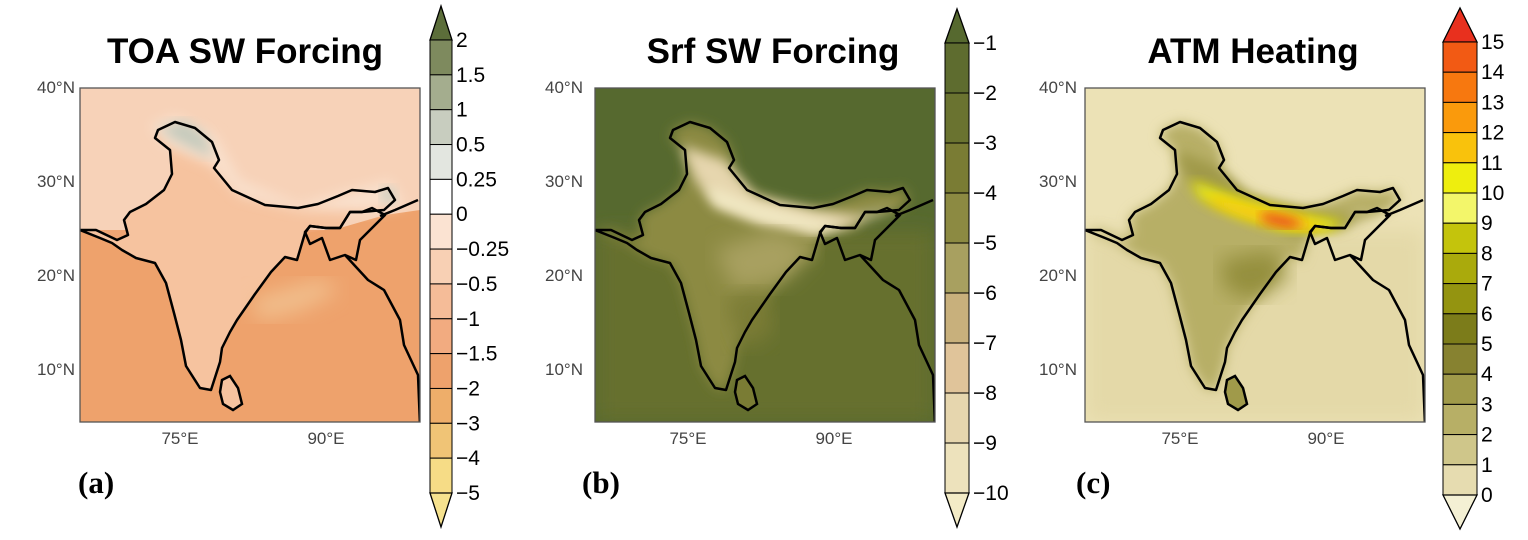  I want to click on lat-axis-c: 40°N 30°N 20°N 10°N, so click(1058, 228).